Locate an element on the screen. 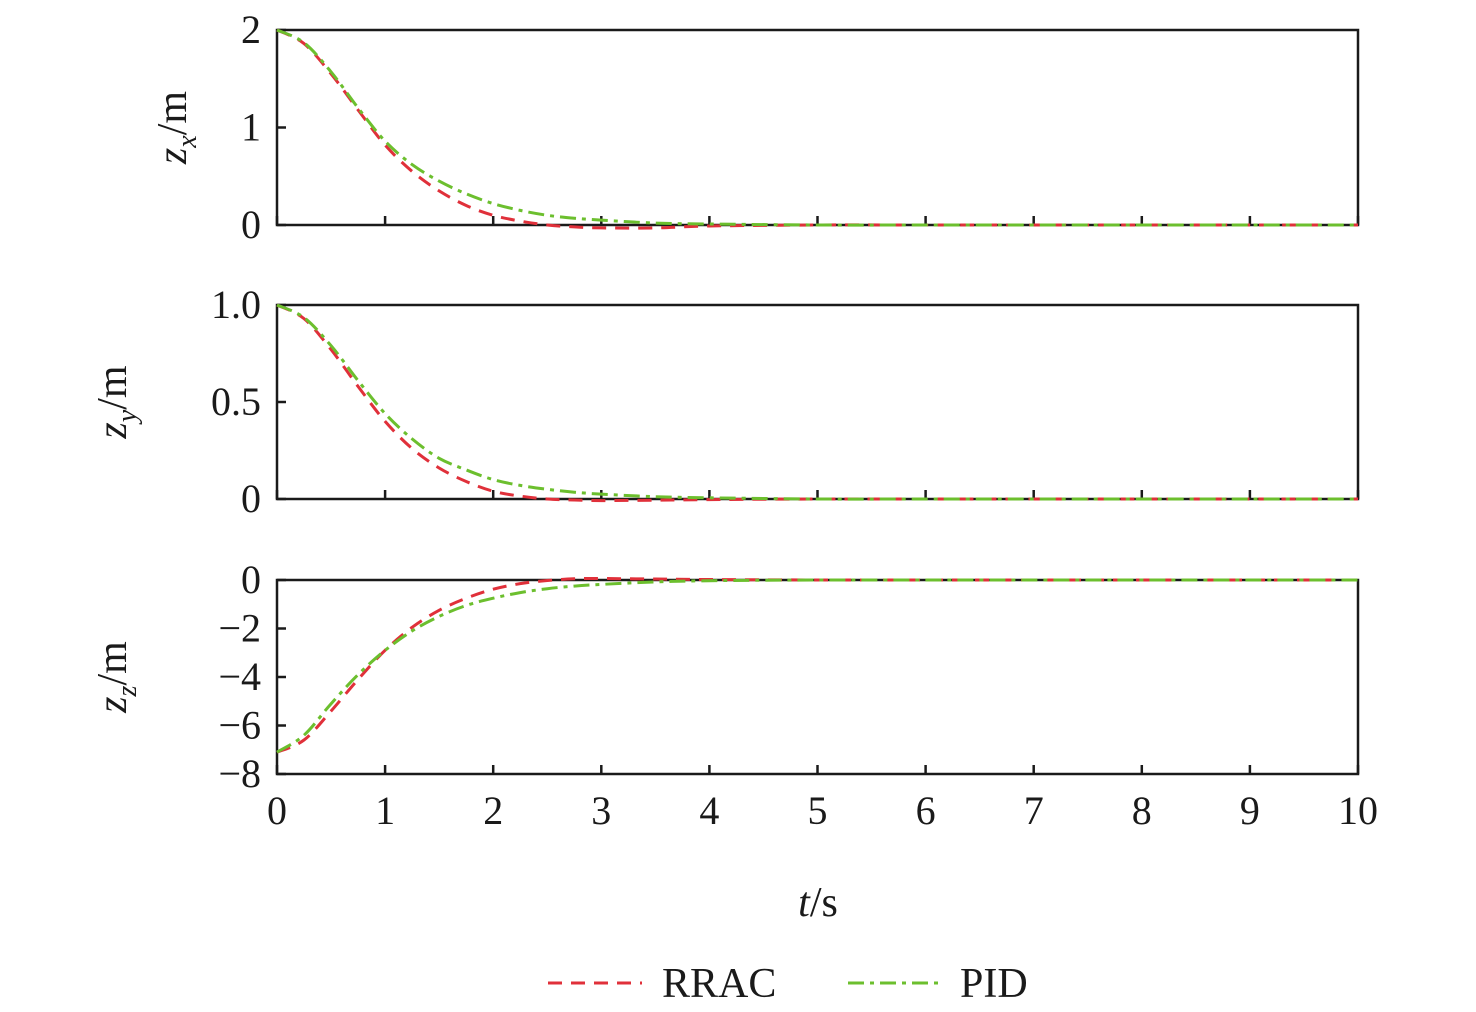 The image size is (1476, 1012). y-axis-label: zz/m is located at coordinates (116, 677).